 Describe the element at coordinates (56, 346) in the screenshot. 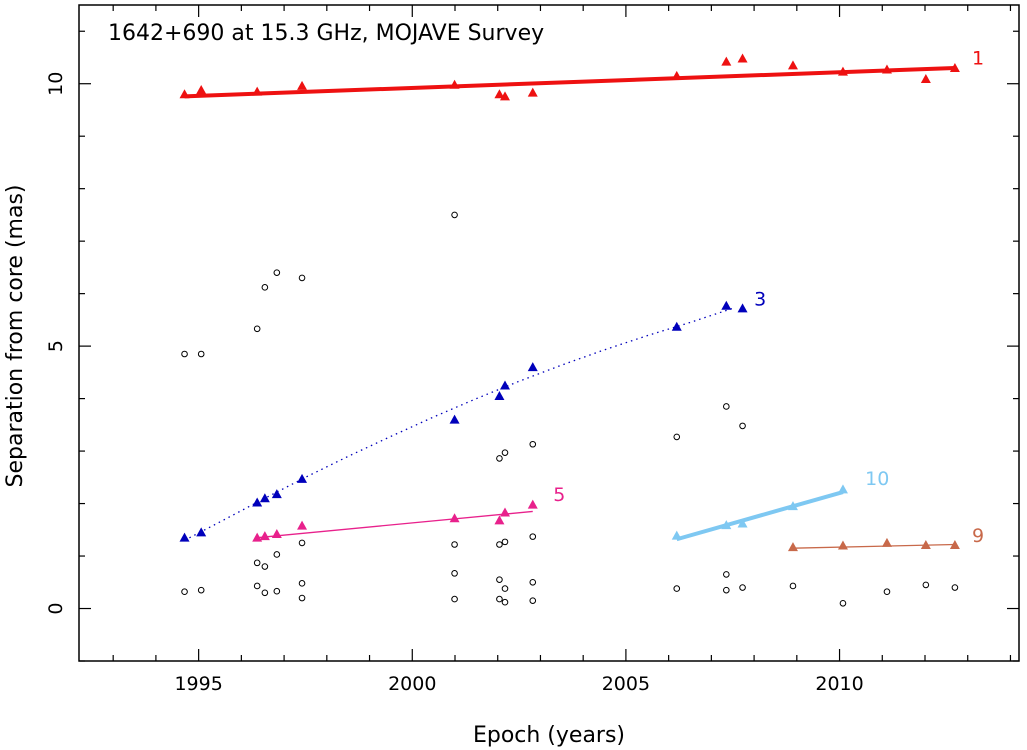

I see `y-tick-label: 5` at that location.